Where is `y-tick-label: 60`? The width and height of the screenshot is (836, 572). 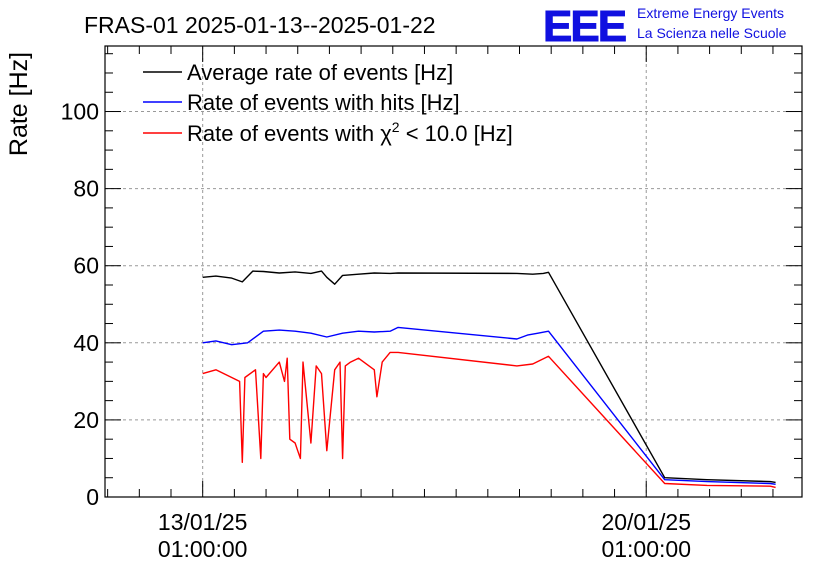 y-tick-label: 60 is located at coordinates (86, 266).